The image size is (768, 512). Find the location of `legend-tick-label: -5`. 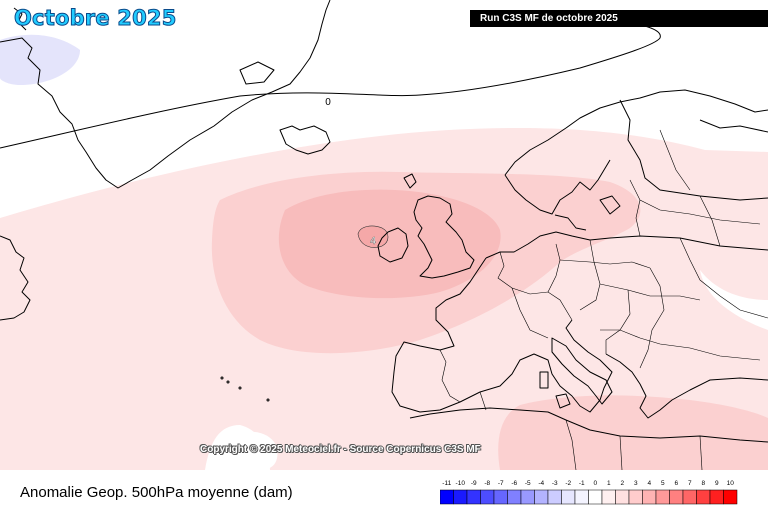

legend-tick-label: -5 is located at coordinates (528, 483).